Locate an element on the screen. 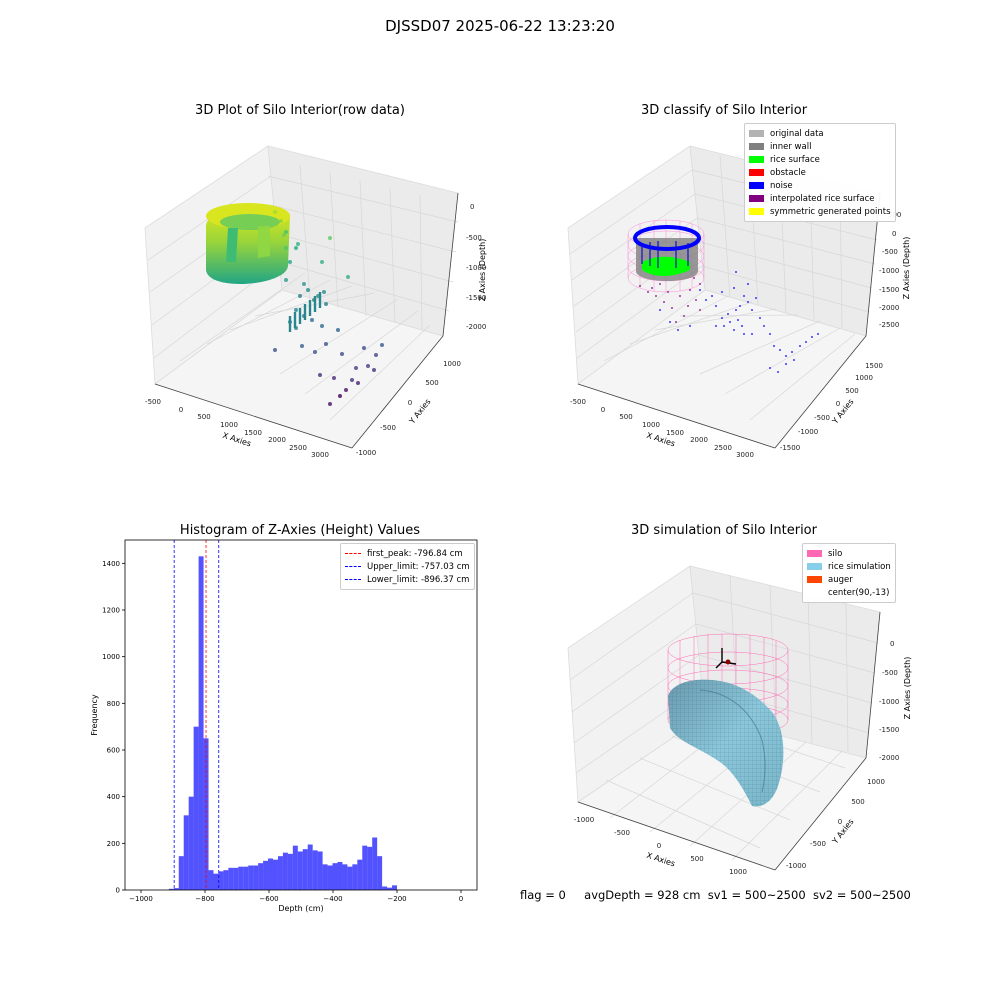 The width and height of the screenshot is (1000, 1000). legend-label: Upper_limit: -757.03 cm is located at coordinates (418, 566).